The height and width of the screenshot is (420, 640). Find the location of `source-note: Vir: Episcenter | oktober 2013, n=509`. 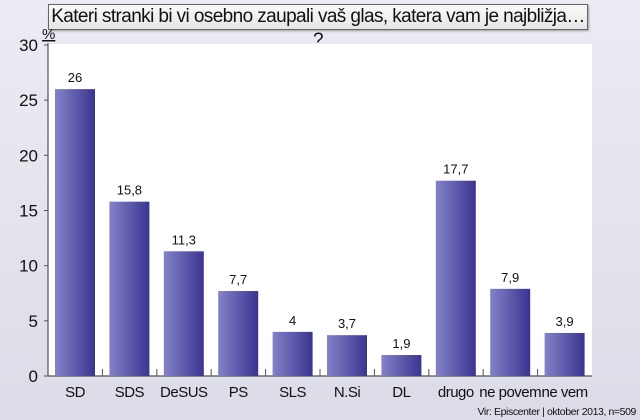

source-note: Vir: Episcenter | oktober 2013, n=509 is located at coordinates (557, 412).